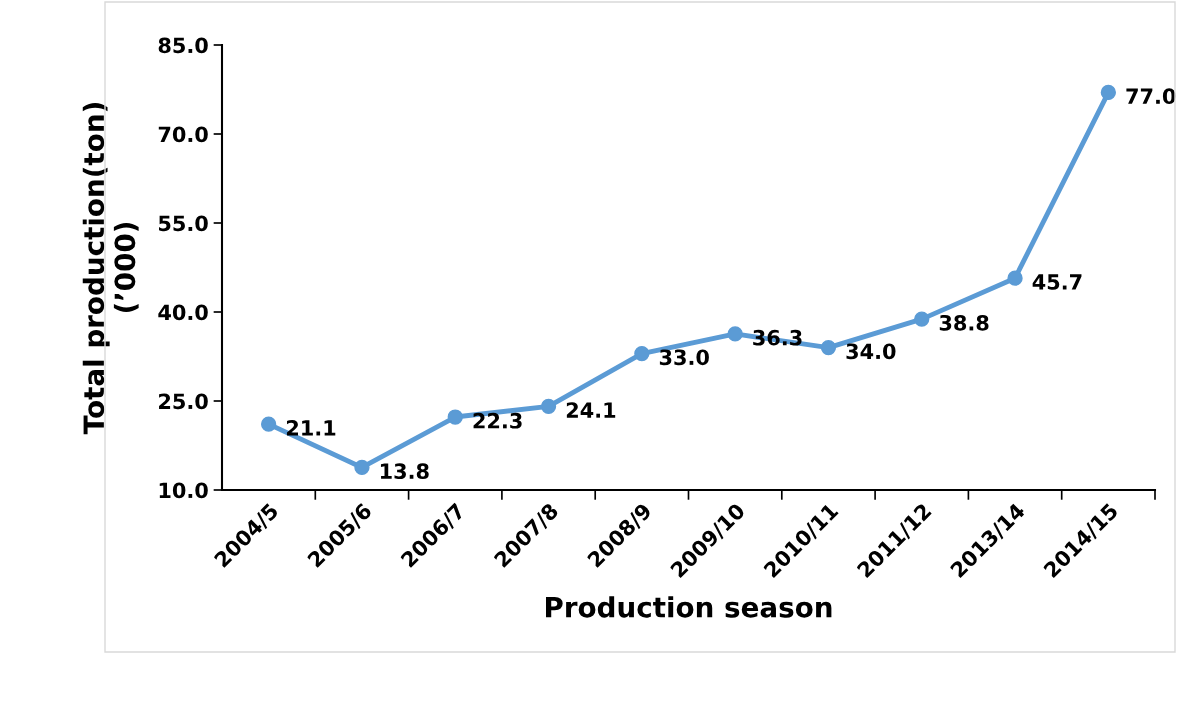 The image size is (1187, 707). I want to click on y-tick-label: 40.0, so click(183, 312).